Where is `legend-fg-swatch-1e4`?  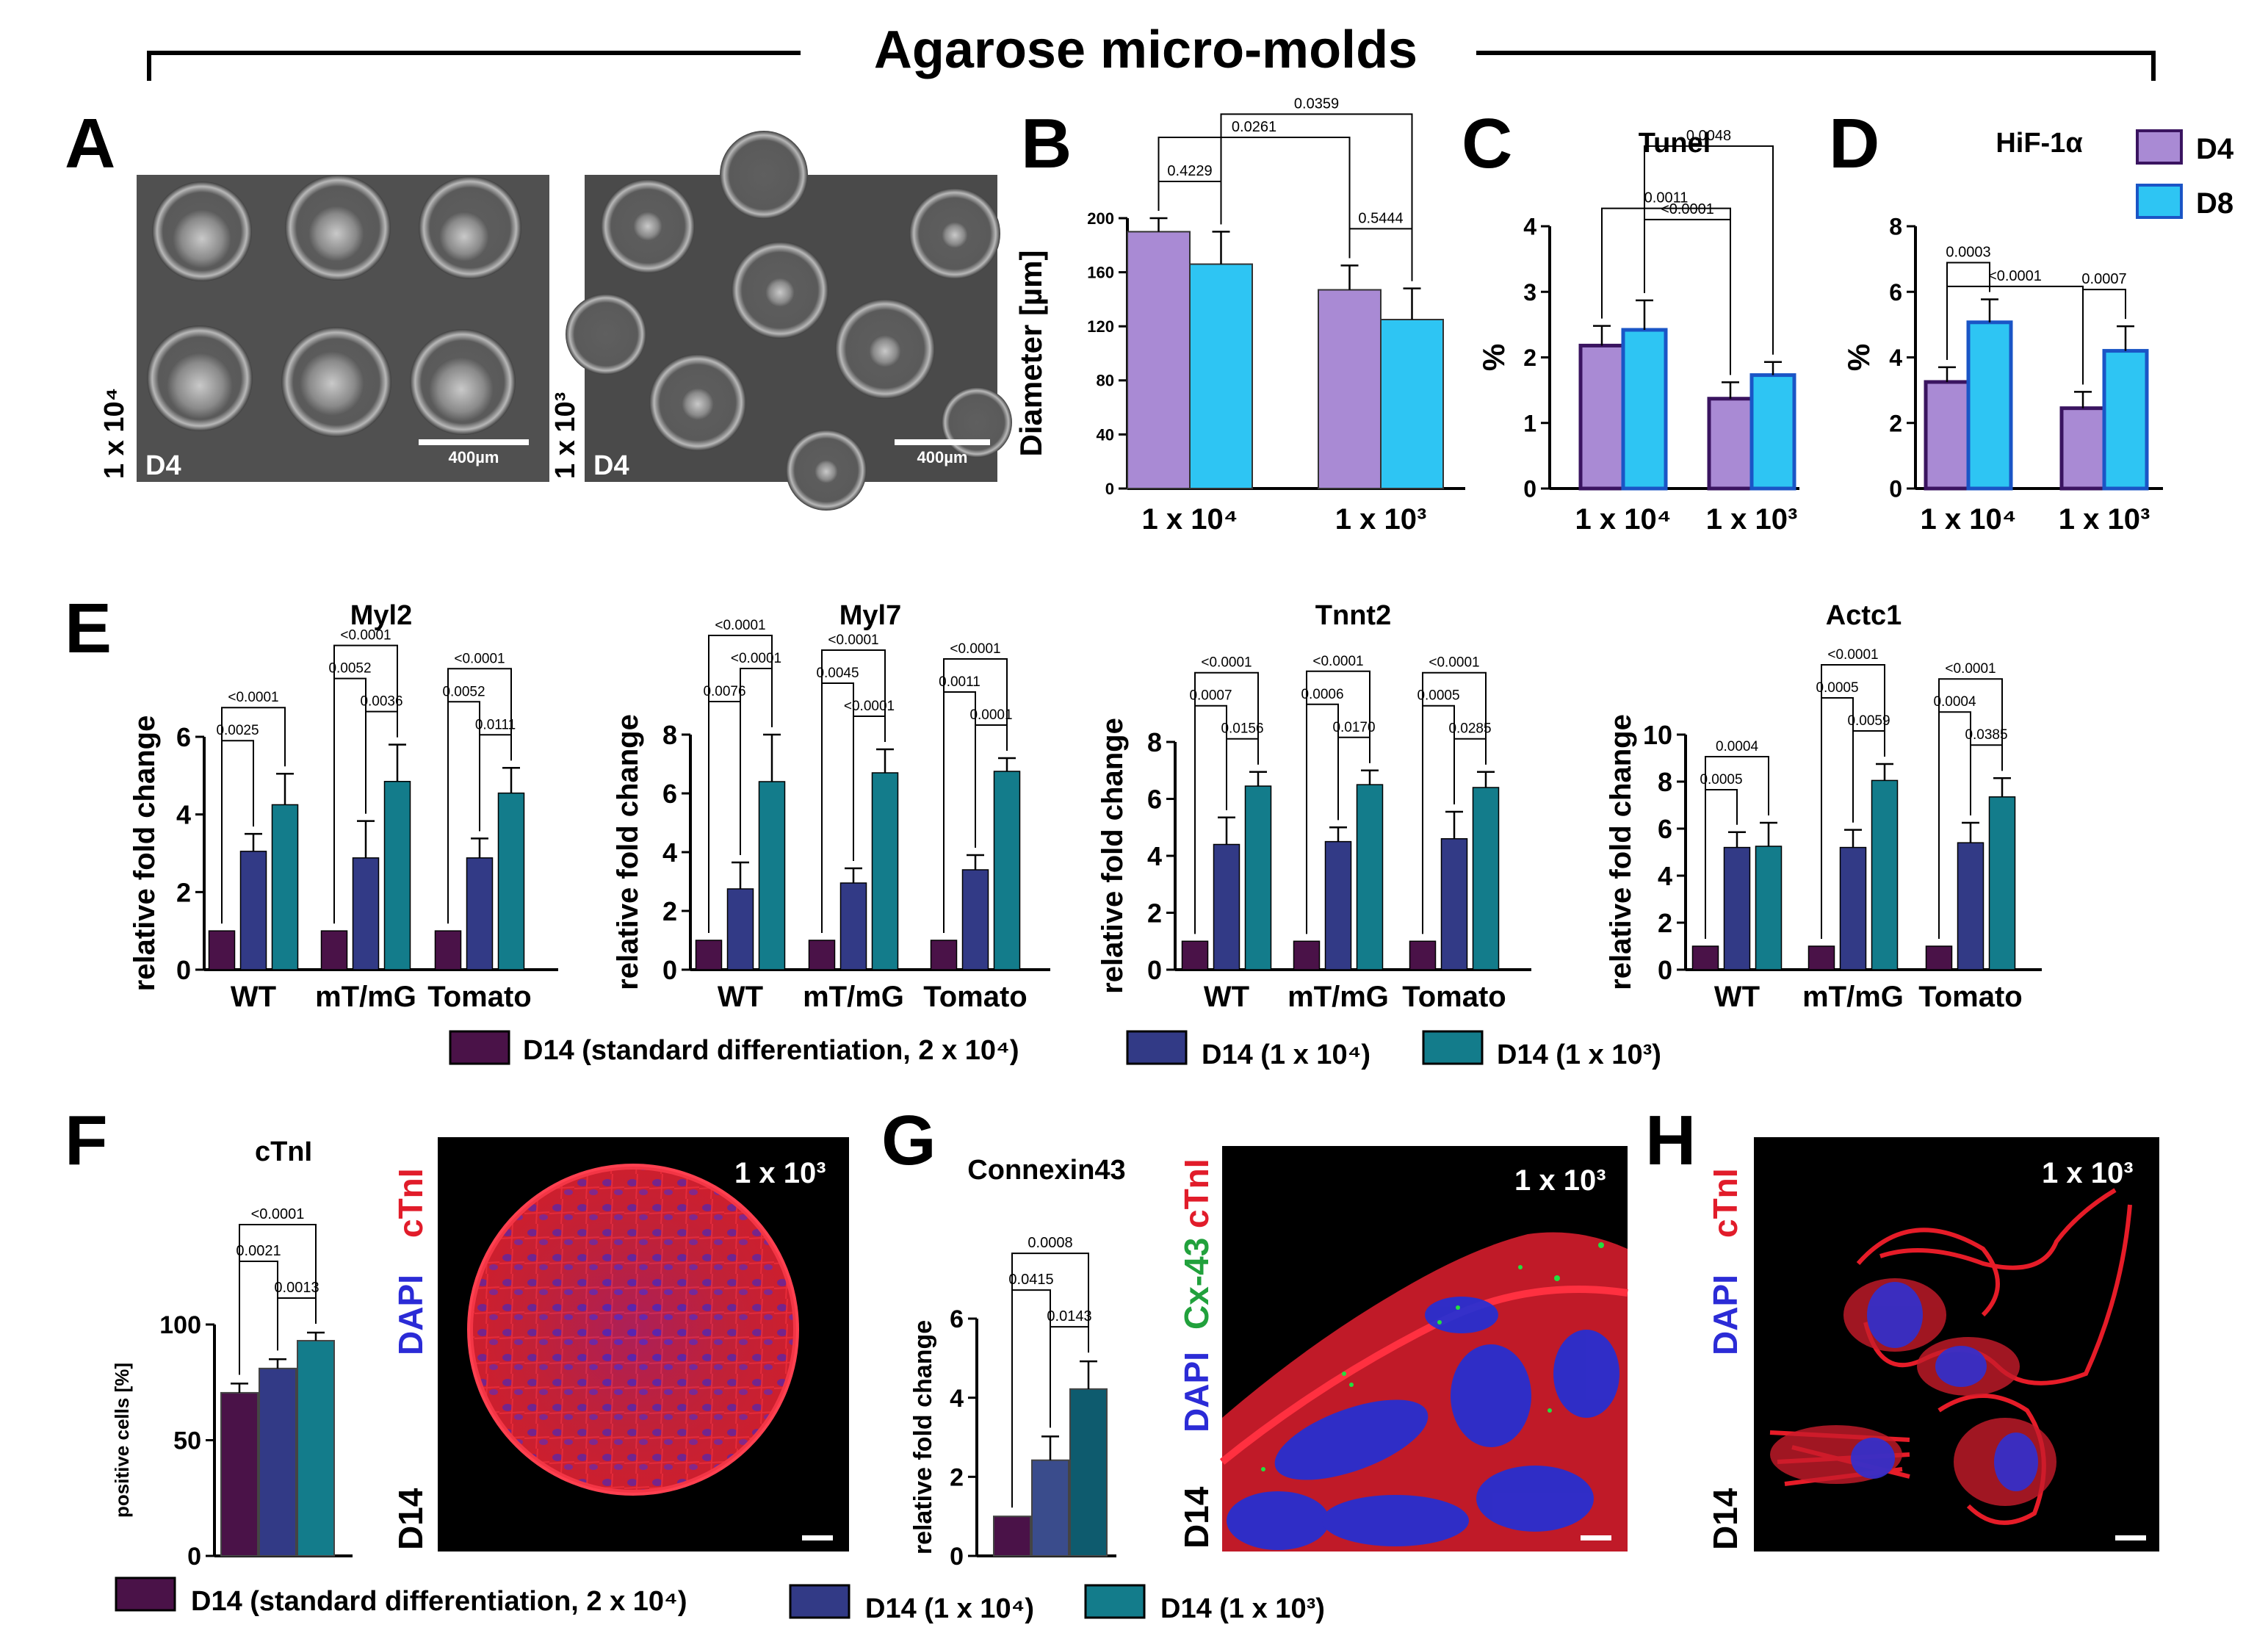 legend-fg-swatch-1e4 is located at coordinates (819, 1601).